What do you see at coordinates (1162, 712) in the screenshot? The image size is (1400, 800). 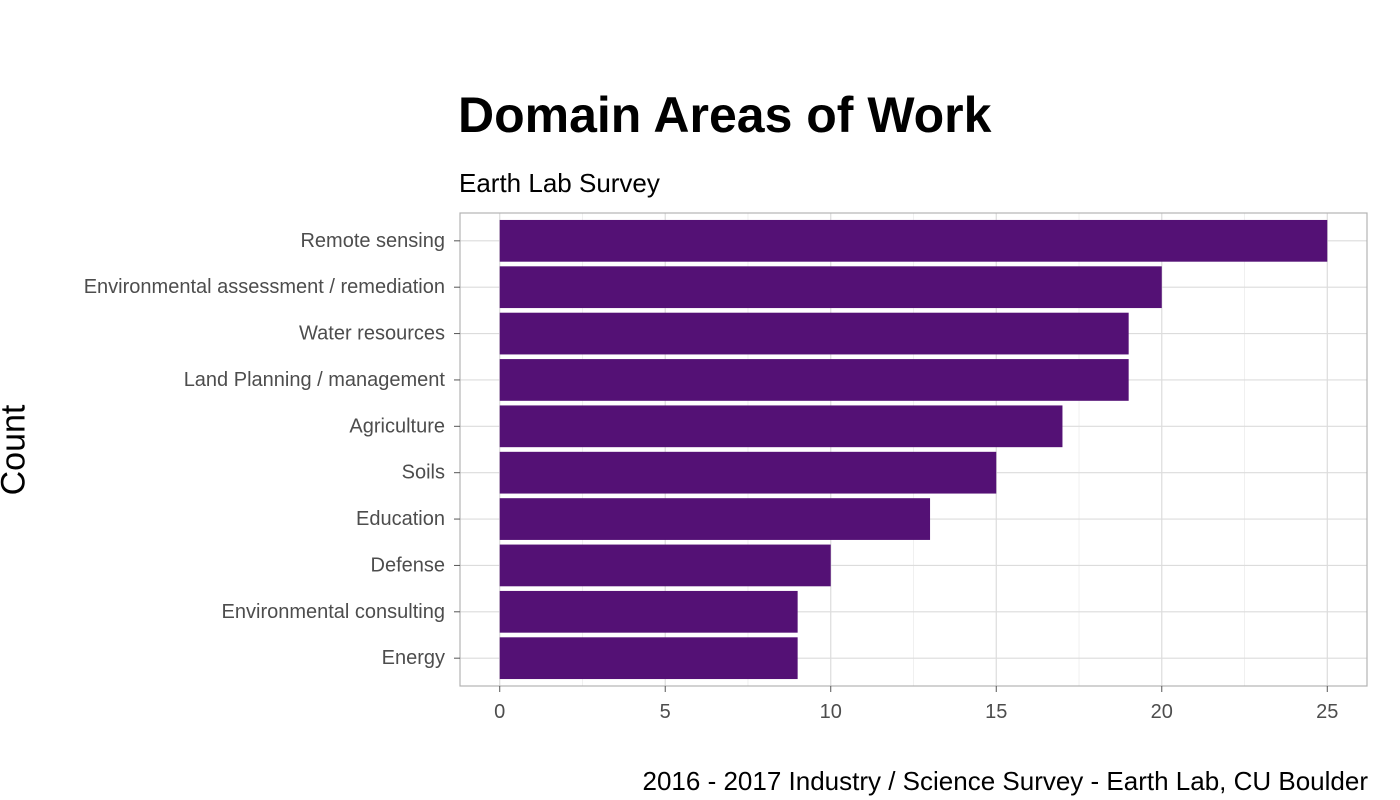 I see `x-tick-label: 20` at bounding box center [1162, 712].